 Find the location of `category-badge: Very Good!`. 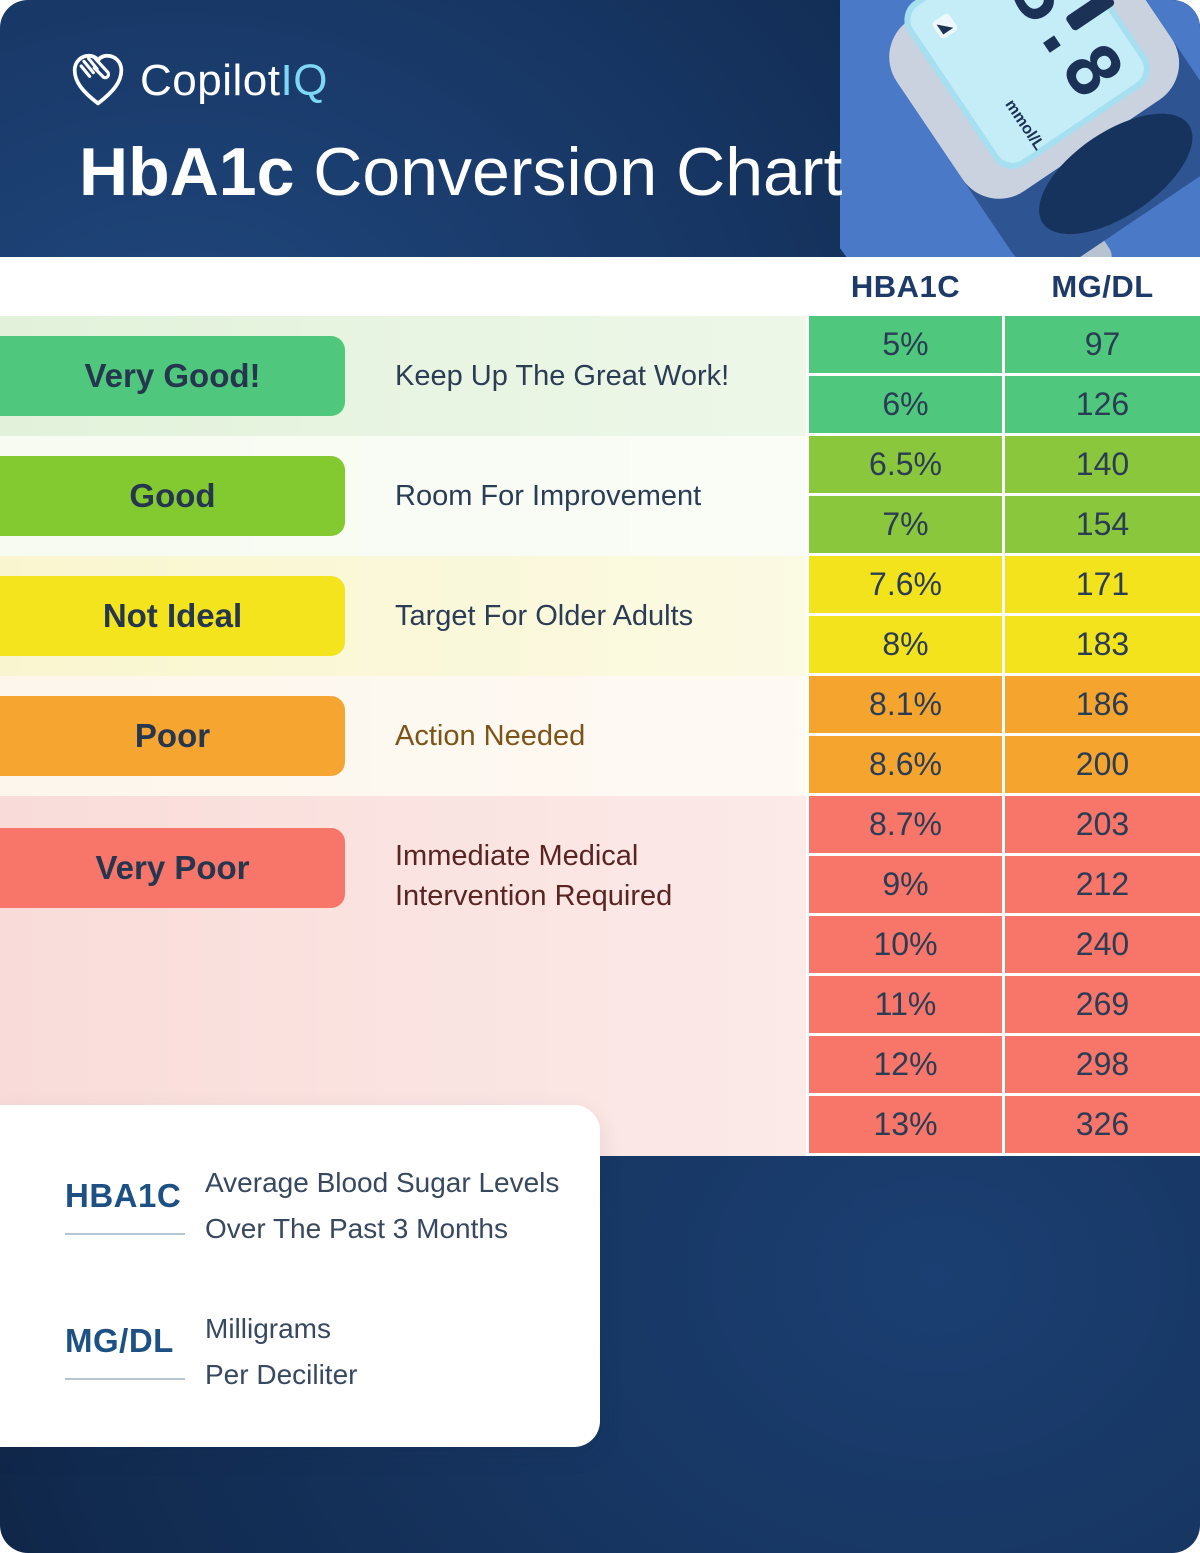

category-badge: Very Good! is located at coordinates (172, 376).